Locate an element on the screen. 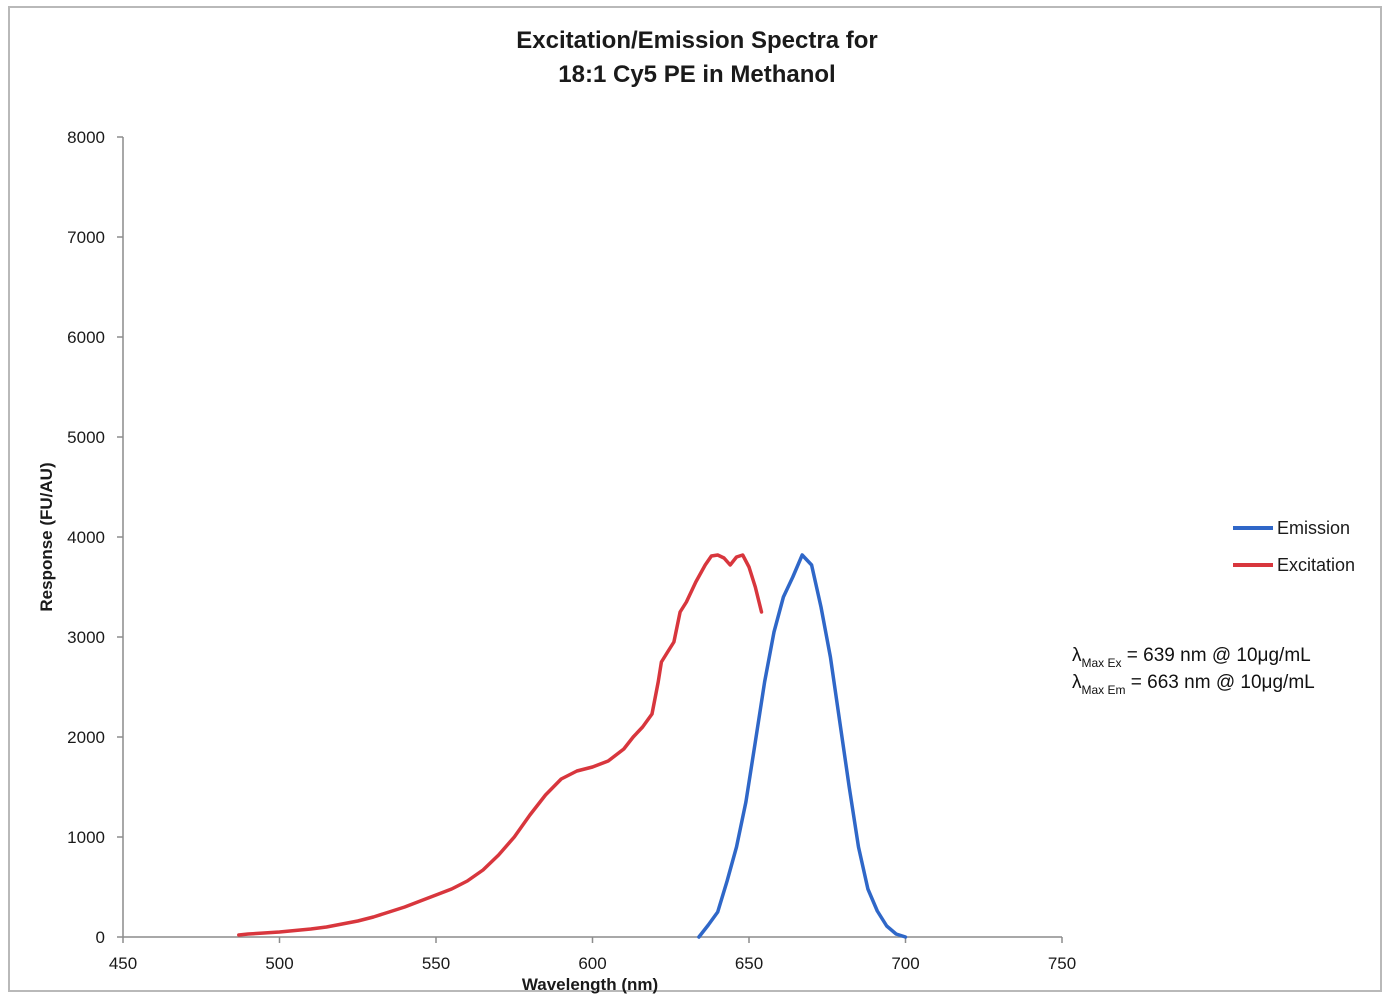 The image size is (1390, 997). x-axis-title: Wavelength (nm) is located at coordinates (590, 984).